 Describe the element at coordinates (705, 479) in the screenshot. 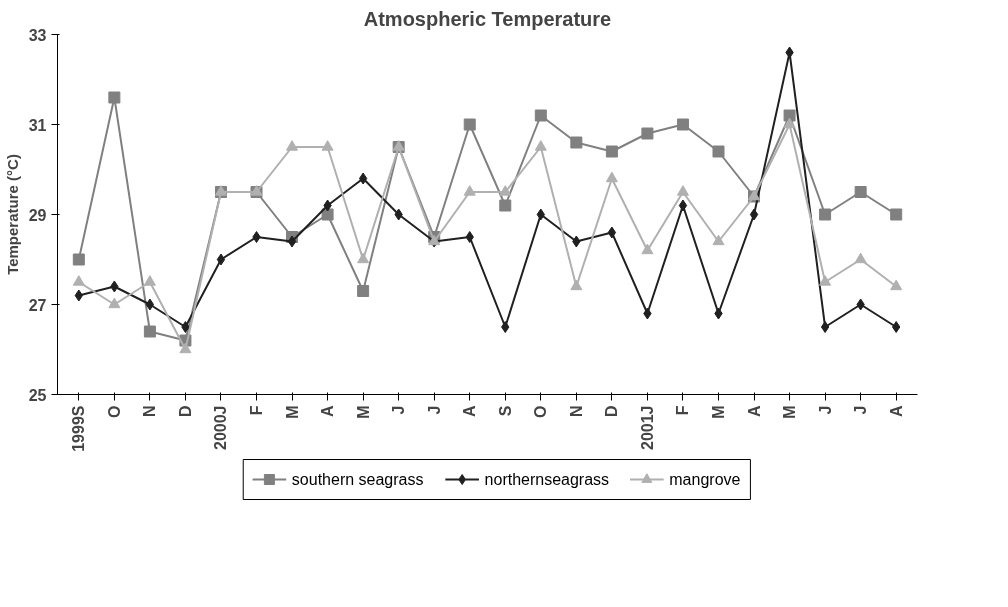

I see `legend-label: mangrove` at that location.